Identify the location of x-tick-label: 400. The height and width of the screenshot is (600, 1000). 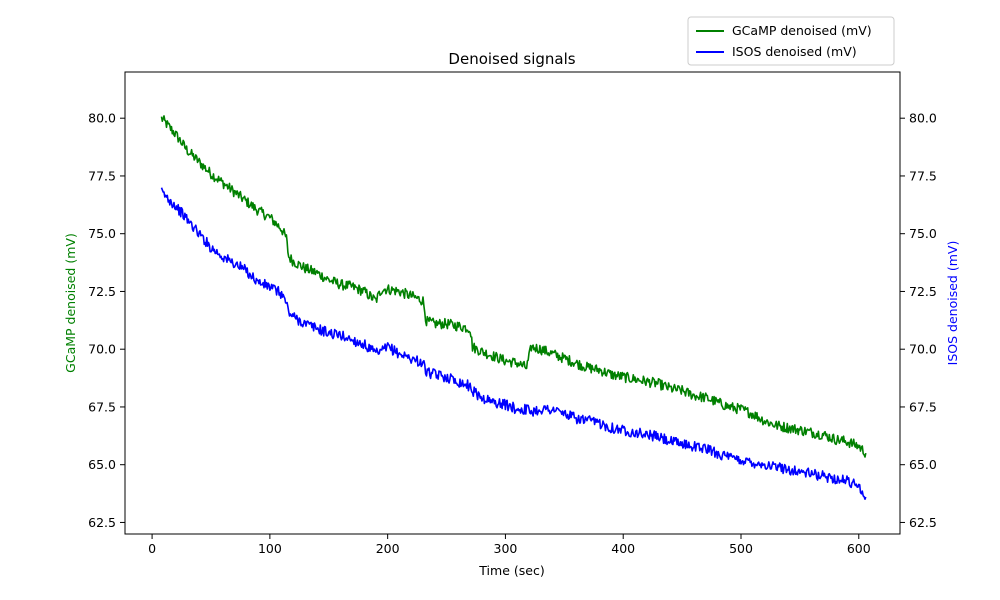
(623, 548).